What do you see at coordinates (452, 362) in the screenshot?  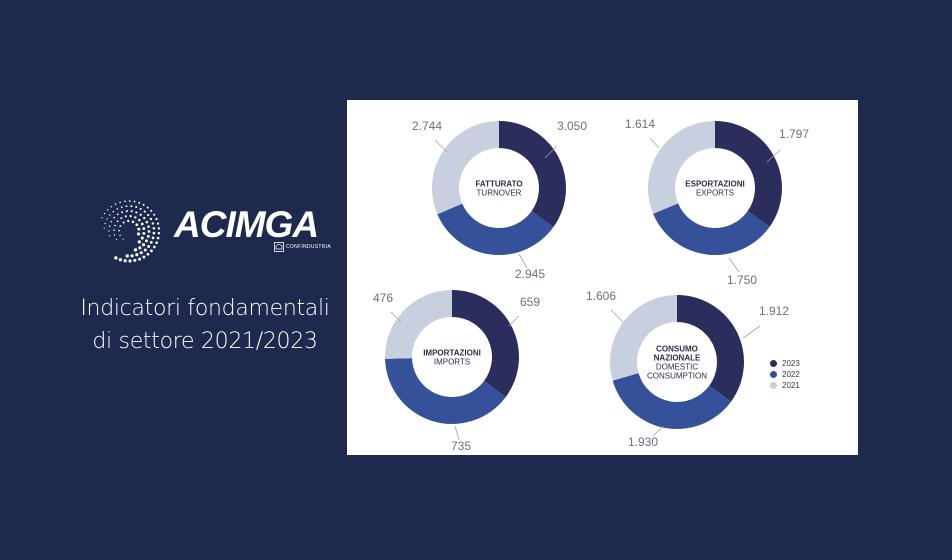 I see `donut-center-label: IMPORTS` at bounding box center [452, 362].